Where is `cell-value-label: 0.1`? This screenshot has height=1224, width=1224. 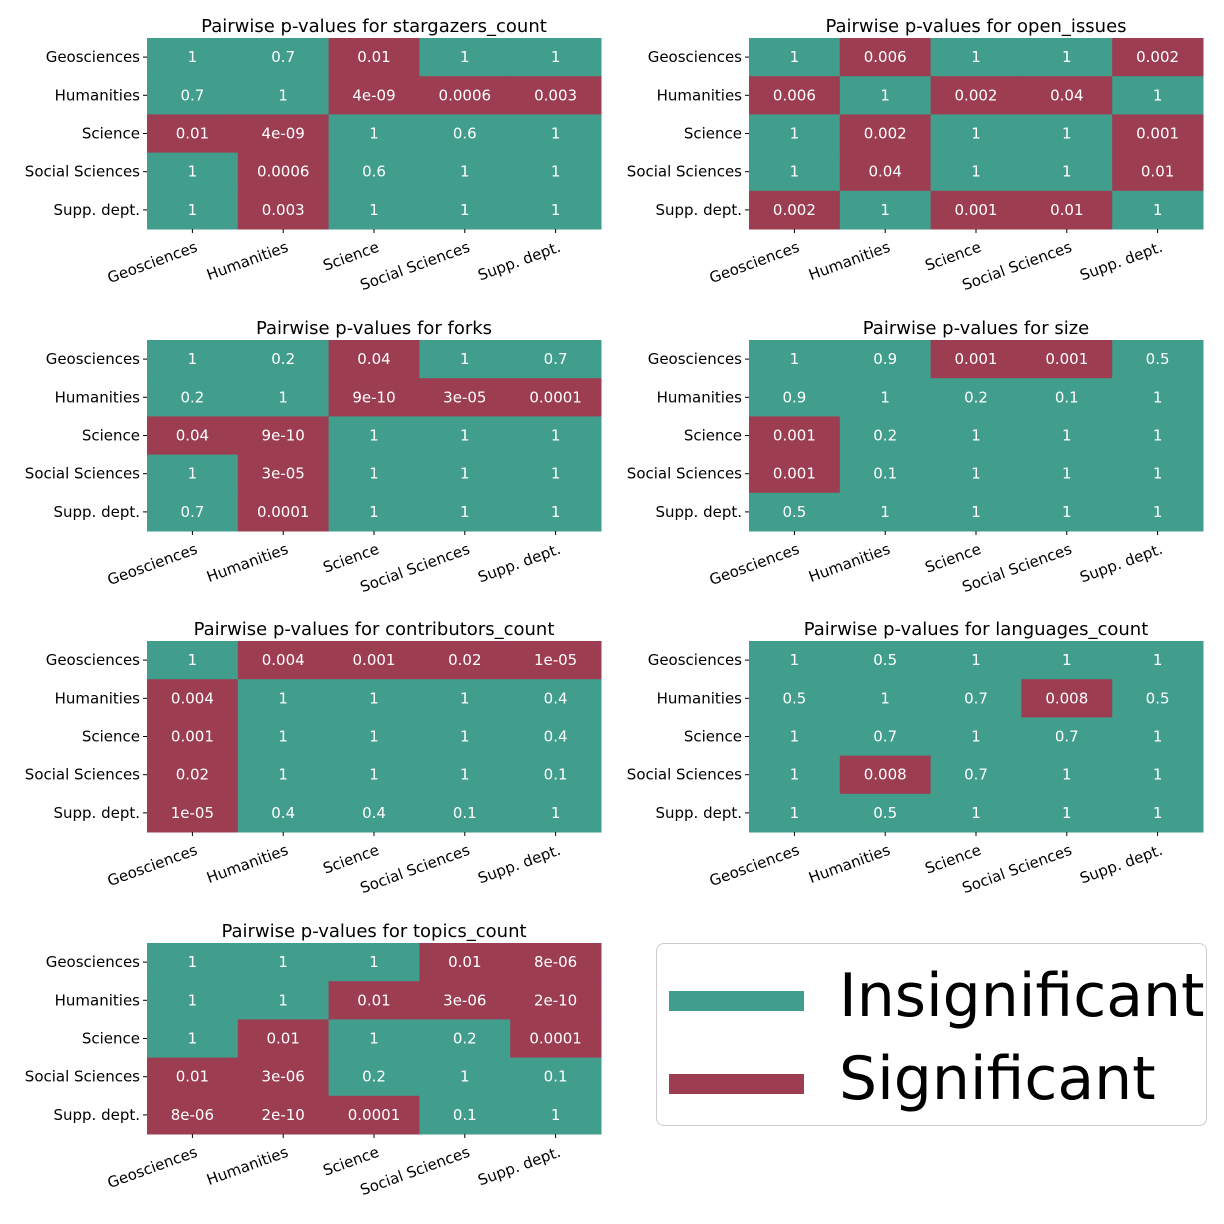 cell-value-label: 0.1 is located at coordinates (1067, 397).